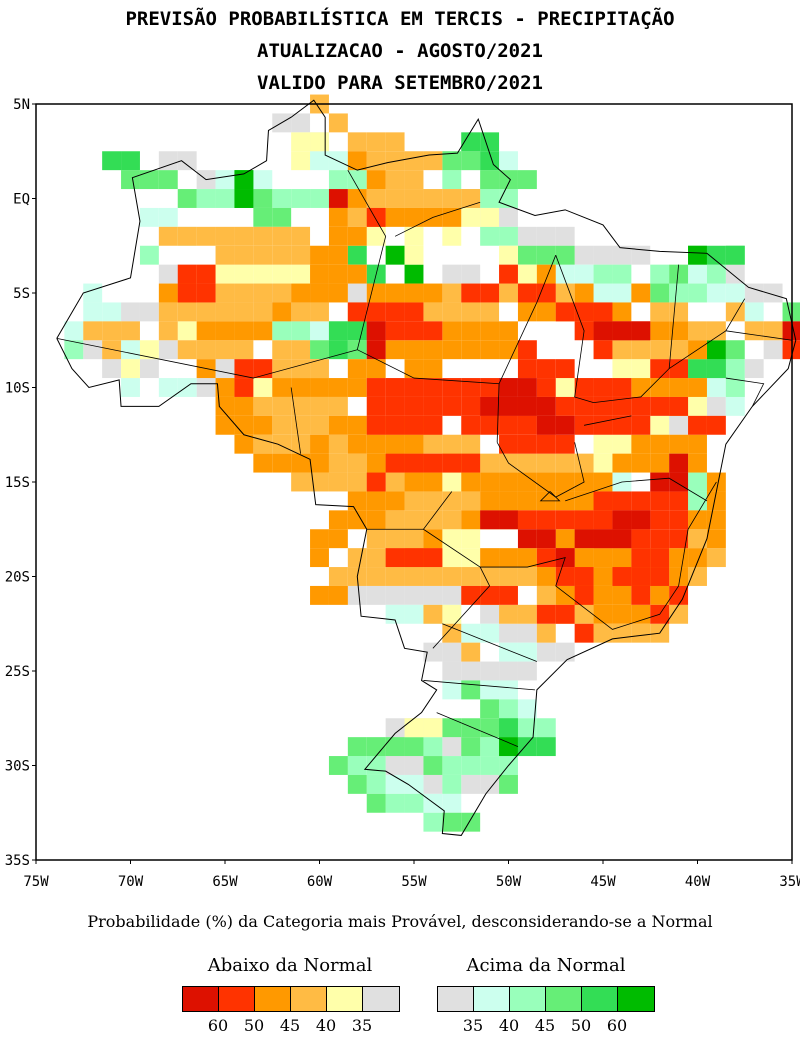 The width and height of the screenshot is (800, 1046). What do you see at coordinates (509, 1025) in the screenshot?
I see `legend-above-tick-label: 40` at bounding box center [509, 1025].